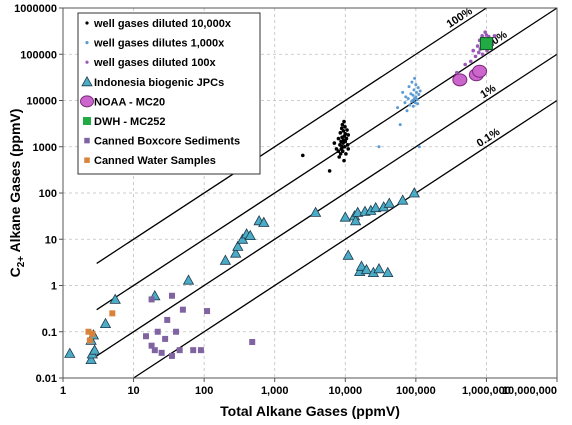 The width and height of the screenshot is (572, 425). What do you see at coordinates (41, 102) in the screenshot?
I see `y-tick-label: 10000` at bounding box center [41, 102].